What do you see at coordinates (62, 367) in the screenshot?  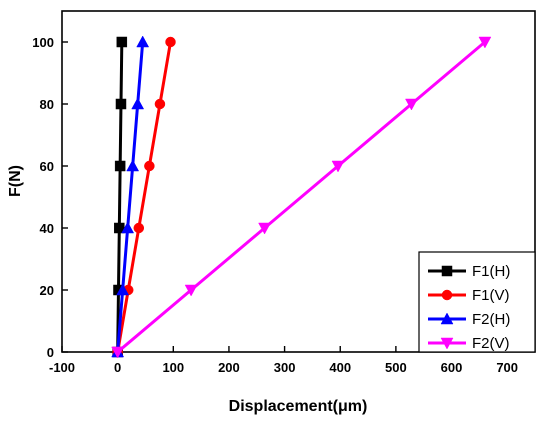 I see `x-tick-label: -100` at bounding box center [62, 367].